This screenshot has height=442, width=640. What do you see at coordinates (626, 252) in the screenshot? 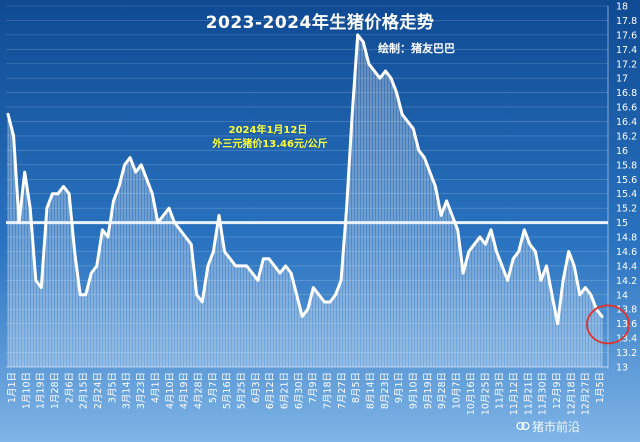
I see `y-tick-label: 14.6` at bounding box center [626, 252].